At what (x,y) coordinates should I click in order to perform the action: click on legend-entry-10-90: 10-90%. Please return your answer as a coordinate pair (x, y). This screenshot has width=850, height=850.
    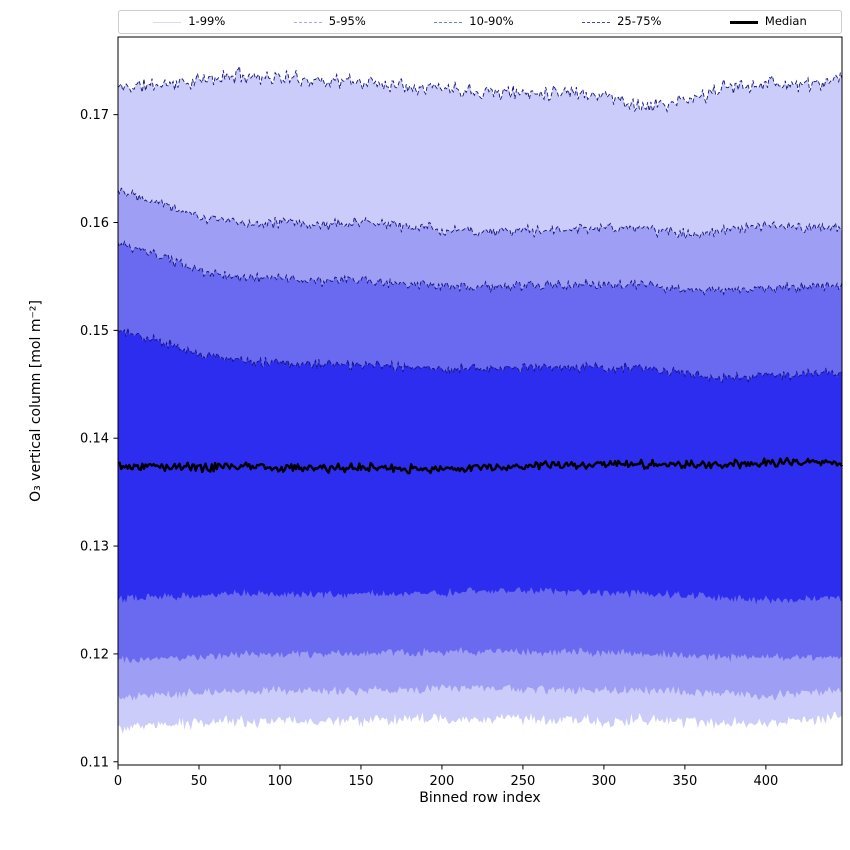
    Looking at the image, I should click on (474, 21).